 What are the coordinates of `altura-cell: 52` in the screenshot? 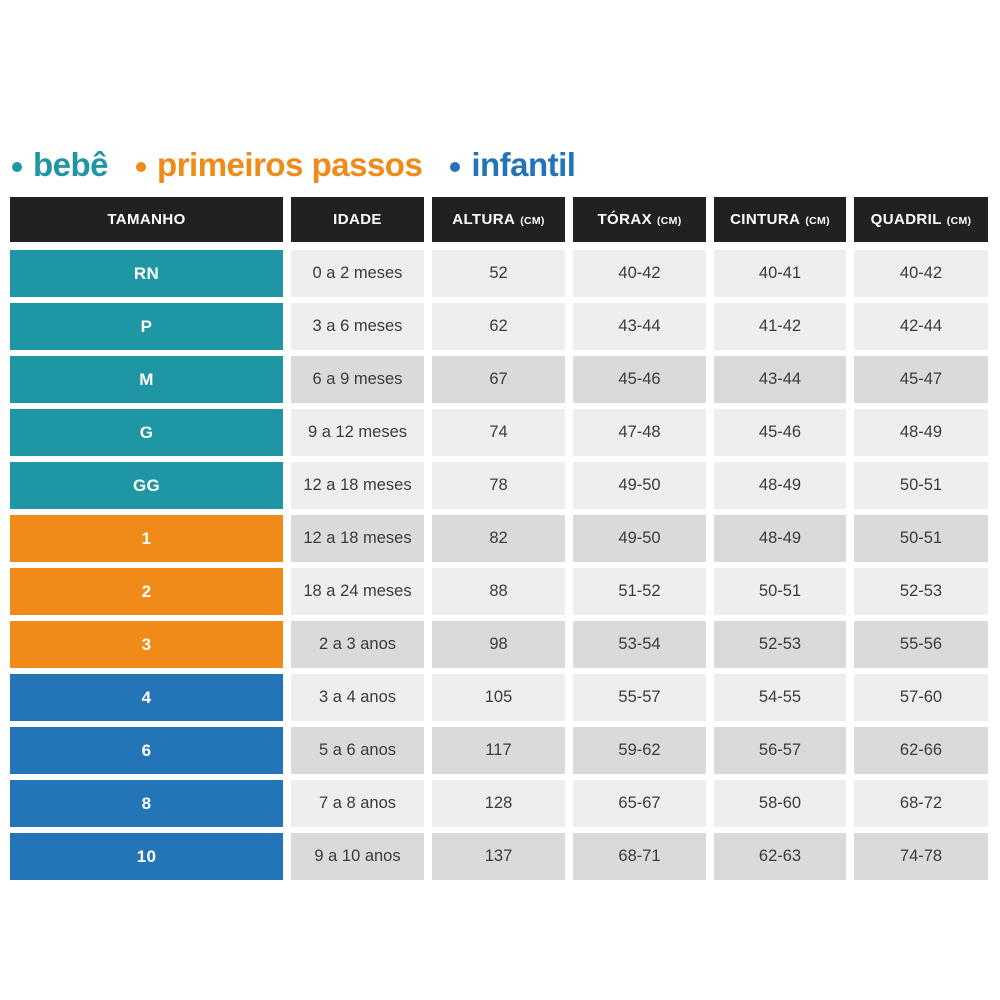 It's located at (498, 273).